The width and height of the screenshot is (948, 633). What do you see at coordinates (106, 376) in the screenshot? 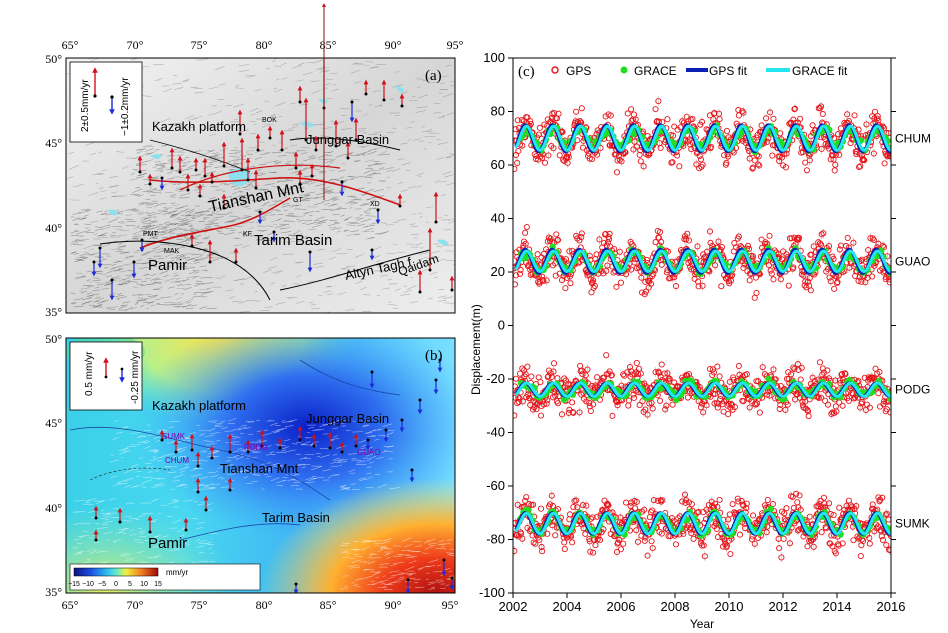
I see `map-b-legend: 0.5 mm/yr -0.25 mm/yr` at bounding box center [106, 376].